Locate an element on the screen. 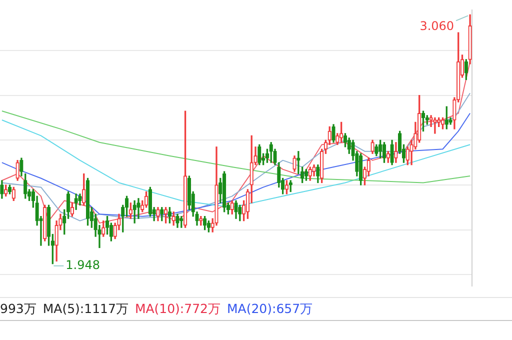 The image size is (512, 340). annotation: 3.060 is located at coordinates (437, 25).